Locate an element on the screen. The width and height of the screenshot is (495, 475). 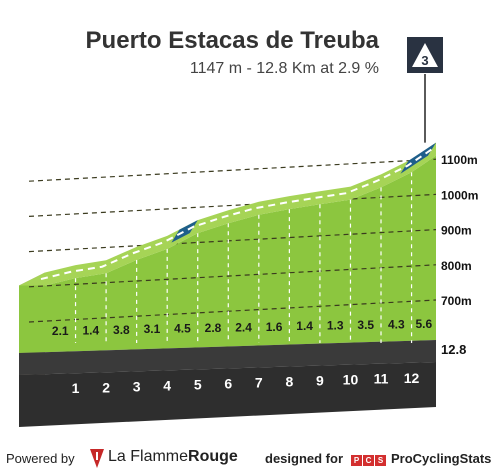
segment-gradient-label: 5.6 is located at coordinates (423, 324).